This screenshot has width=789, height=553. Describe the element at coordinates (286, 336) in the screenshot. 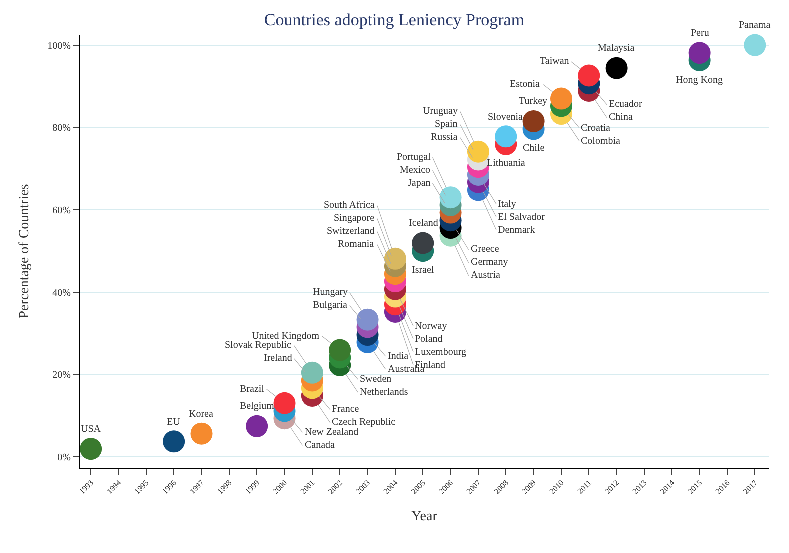

I see `annotation: United Kingdom` at that location.